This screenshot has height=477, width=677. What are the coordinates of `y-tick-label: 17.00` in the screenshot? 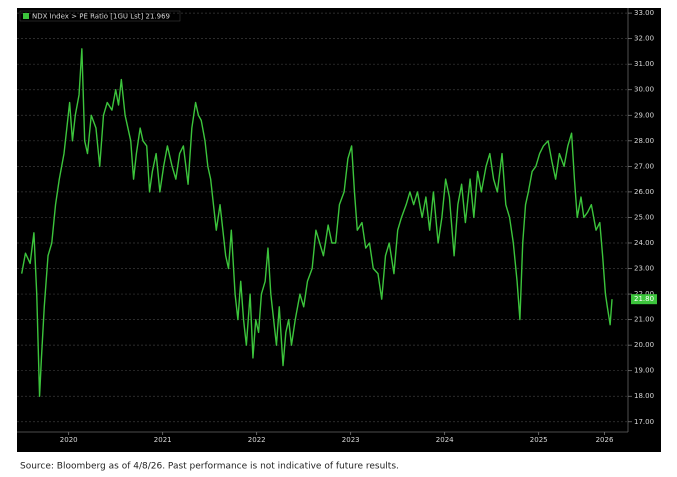 It's located at (644, 422).